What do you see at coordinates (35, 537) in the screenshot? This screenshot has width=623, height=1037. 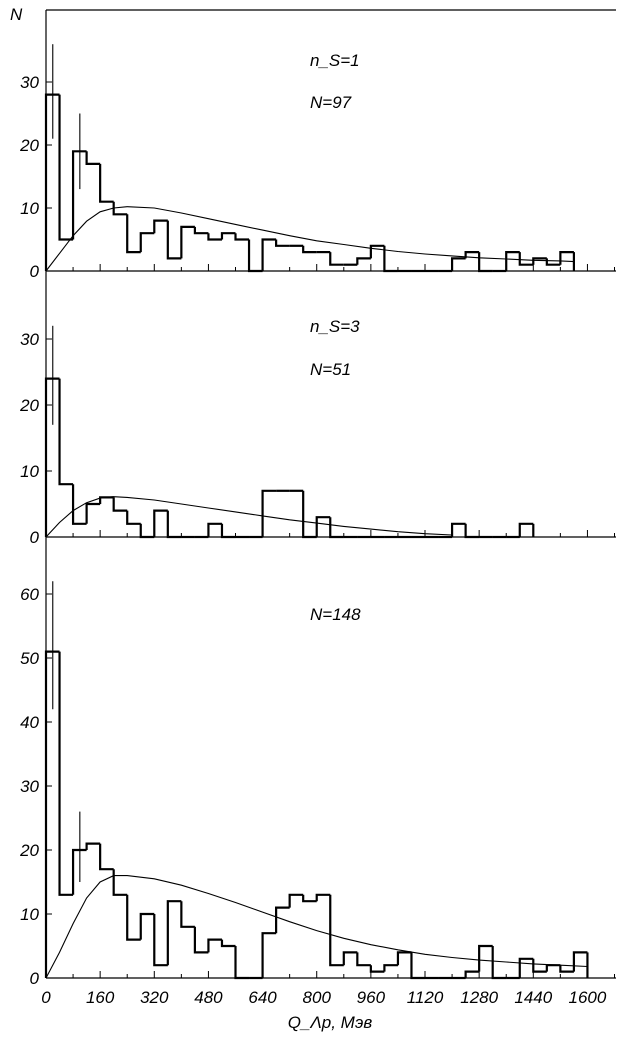 I see `panel-middle-y-tick-label: 0` at bounding box center [35, 537].